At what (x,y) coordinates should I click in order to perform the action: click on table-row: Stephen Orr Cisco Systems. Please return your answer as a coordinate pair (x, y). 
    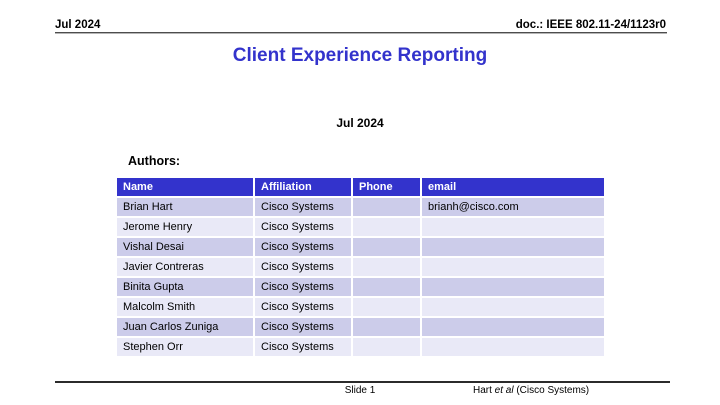
    Looking at the image, I should click on (360, 347).